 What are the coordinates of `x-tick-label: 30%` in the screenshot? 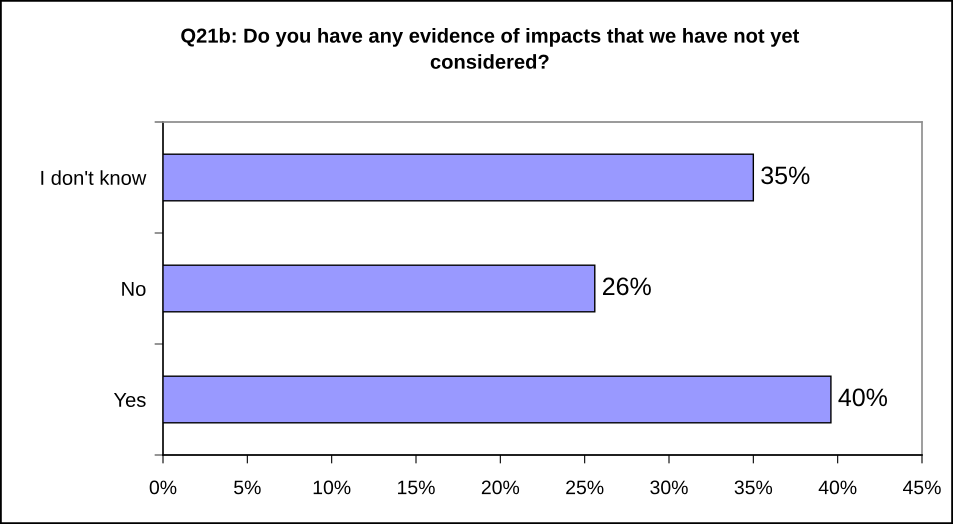 It's located at (669, 487).